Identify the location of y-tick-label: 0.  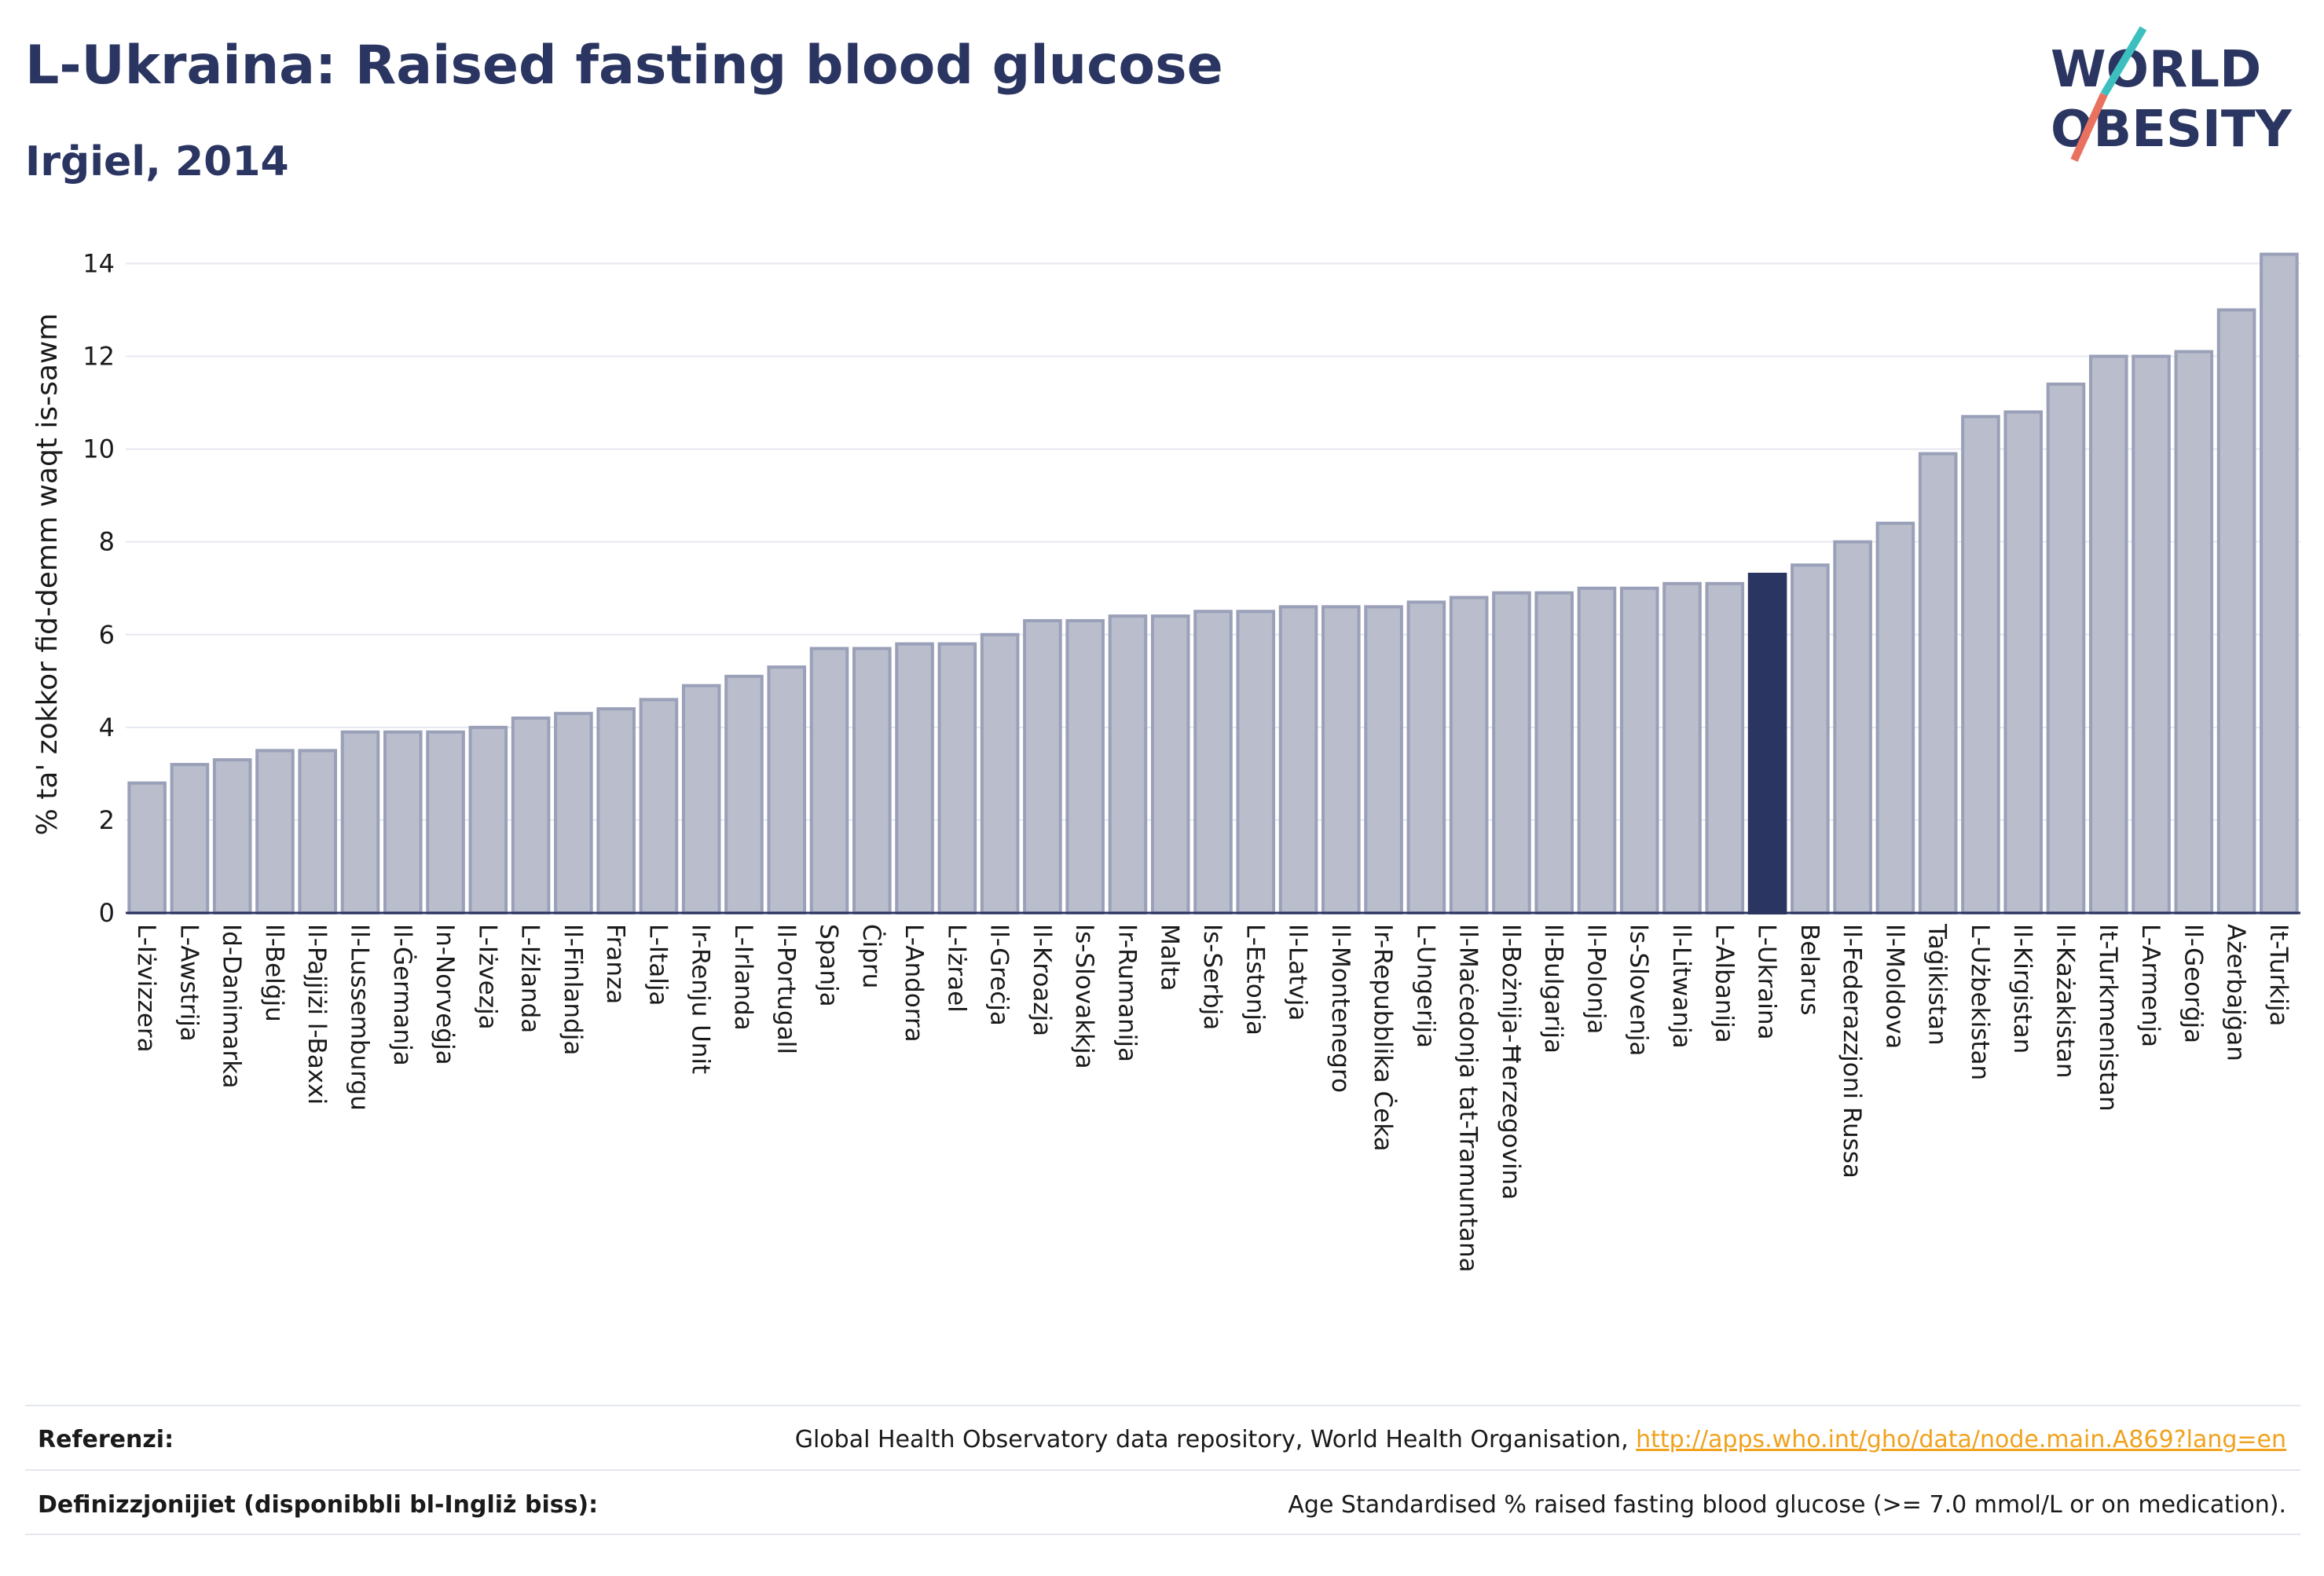
(107, 913).